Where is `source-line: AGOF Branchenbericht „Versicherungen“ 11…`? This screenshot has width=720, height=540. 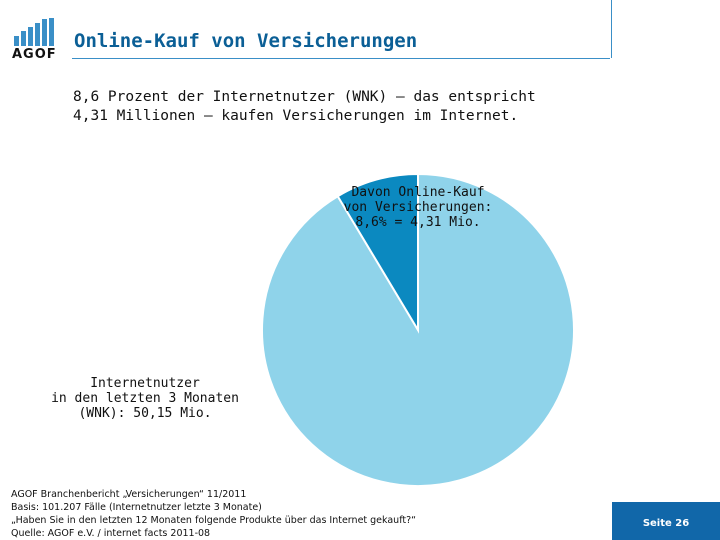 source-line: AGOF Branchenbericht „Versicherungen“ 11… is located at coordinates (129, 494).